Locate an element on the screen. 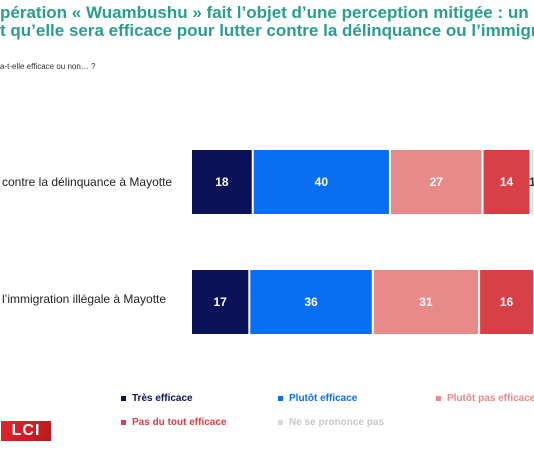 This screenshot has width=534, height=462. legend-item-plutot-efficace: Plutôt efficace is located at coordinates (317, 398).